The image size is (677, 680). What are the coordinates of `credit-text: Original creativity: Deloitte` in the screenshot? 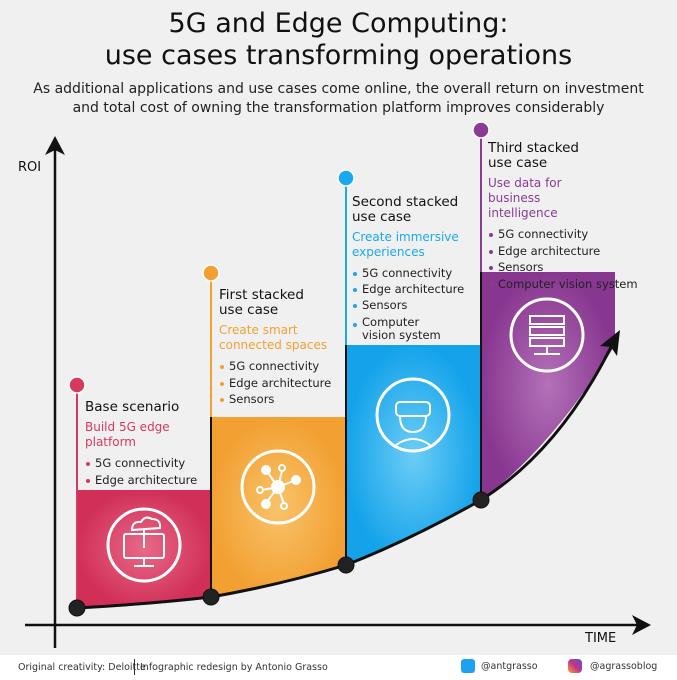 It's located at (82, 667).